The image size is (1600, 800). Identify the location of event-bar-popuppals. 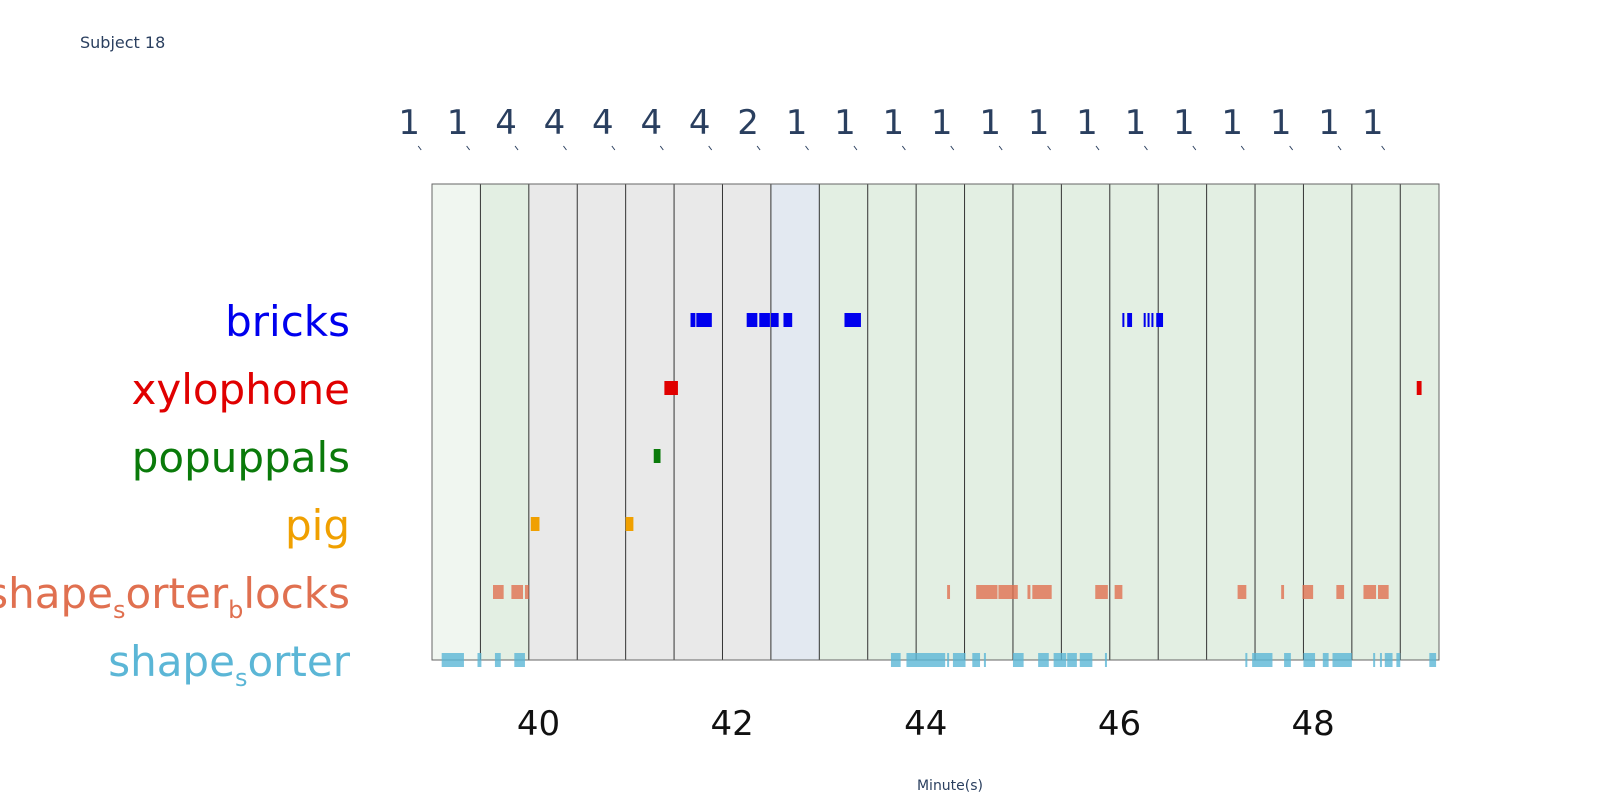
(657, 456).